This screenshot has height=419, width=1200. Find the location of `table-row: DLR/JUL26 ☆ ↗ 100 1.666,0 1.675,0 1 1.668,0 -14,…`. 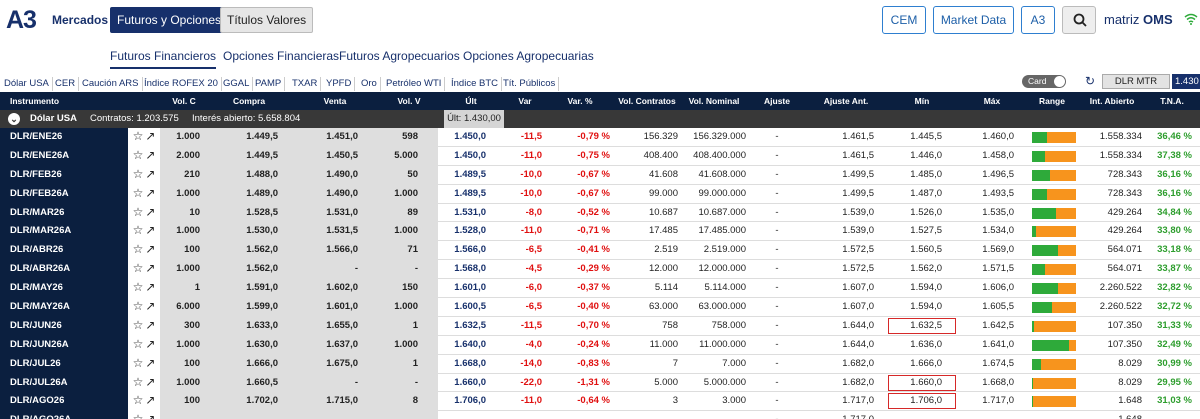

table-row: DLR/JUL26 ☆ ↗ 100 1.666,0 1.675,0 1 1.668,0 -14,… is located at coordinates (600, 364).